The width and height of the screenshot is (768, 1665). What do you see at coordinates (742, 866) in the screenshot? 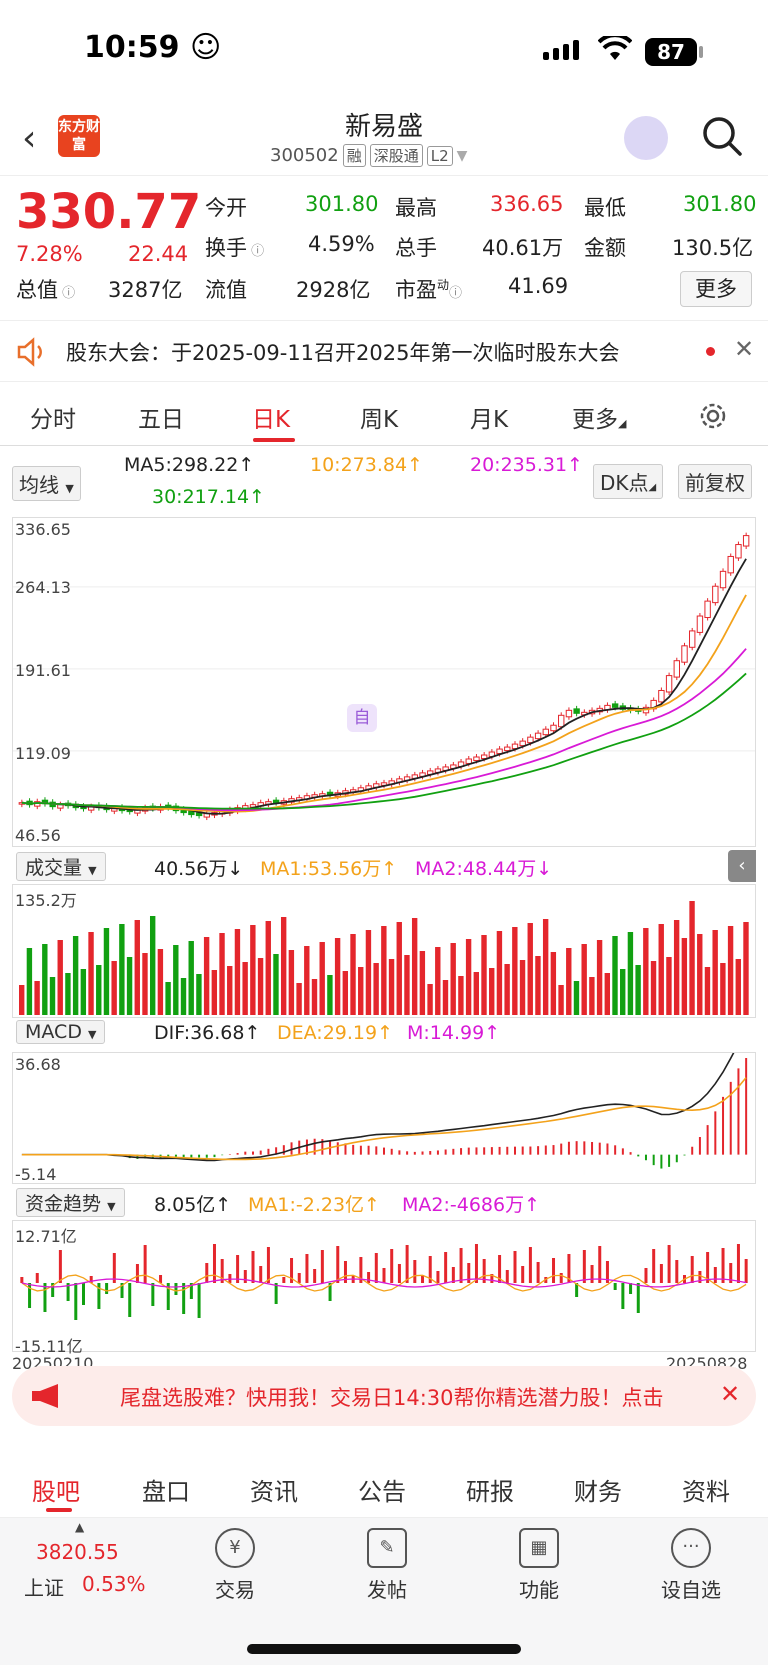
I see `collapse-panel-icon: ‹` at bounding box center [742, 866].